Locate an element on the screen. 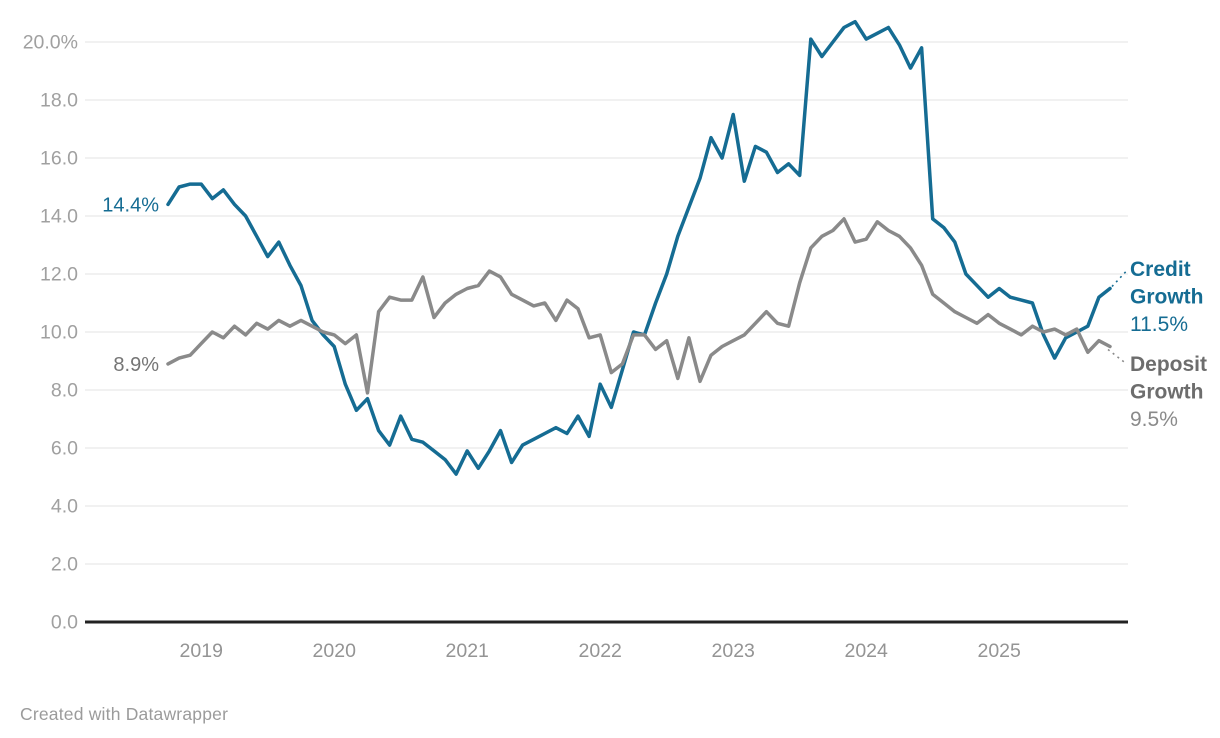  y-axis-tick-label: 4.0 is located at coordinates (64, 507).